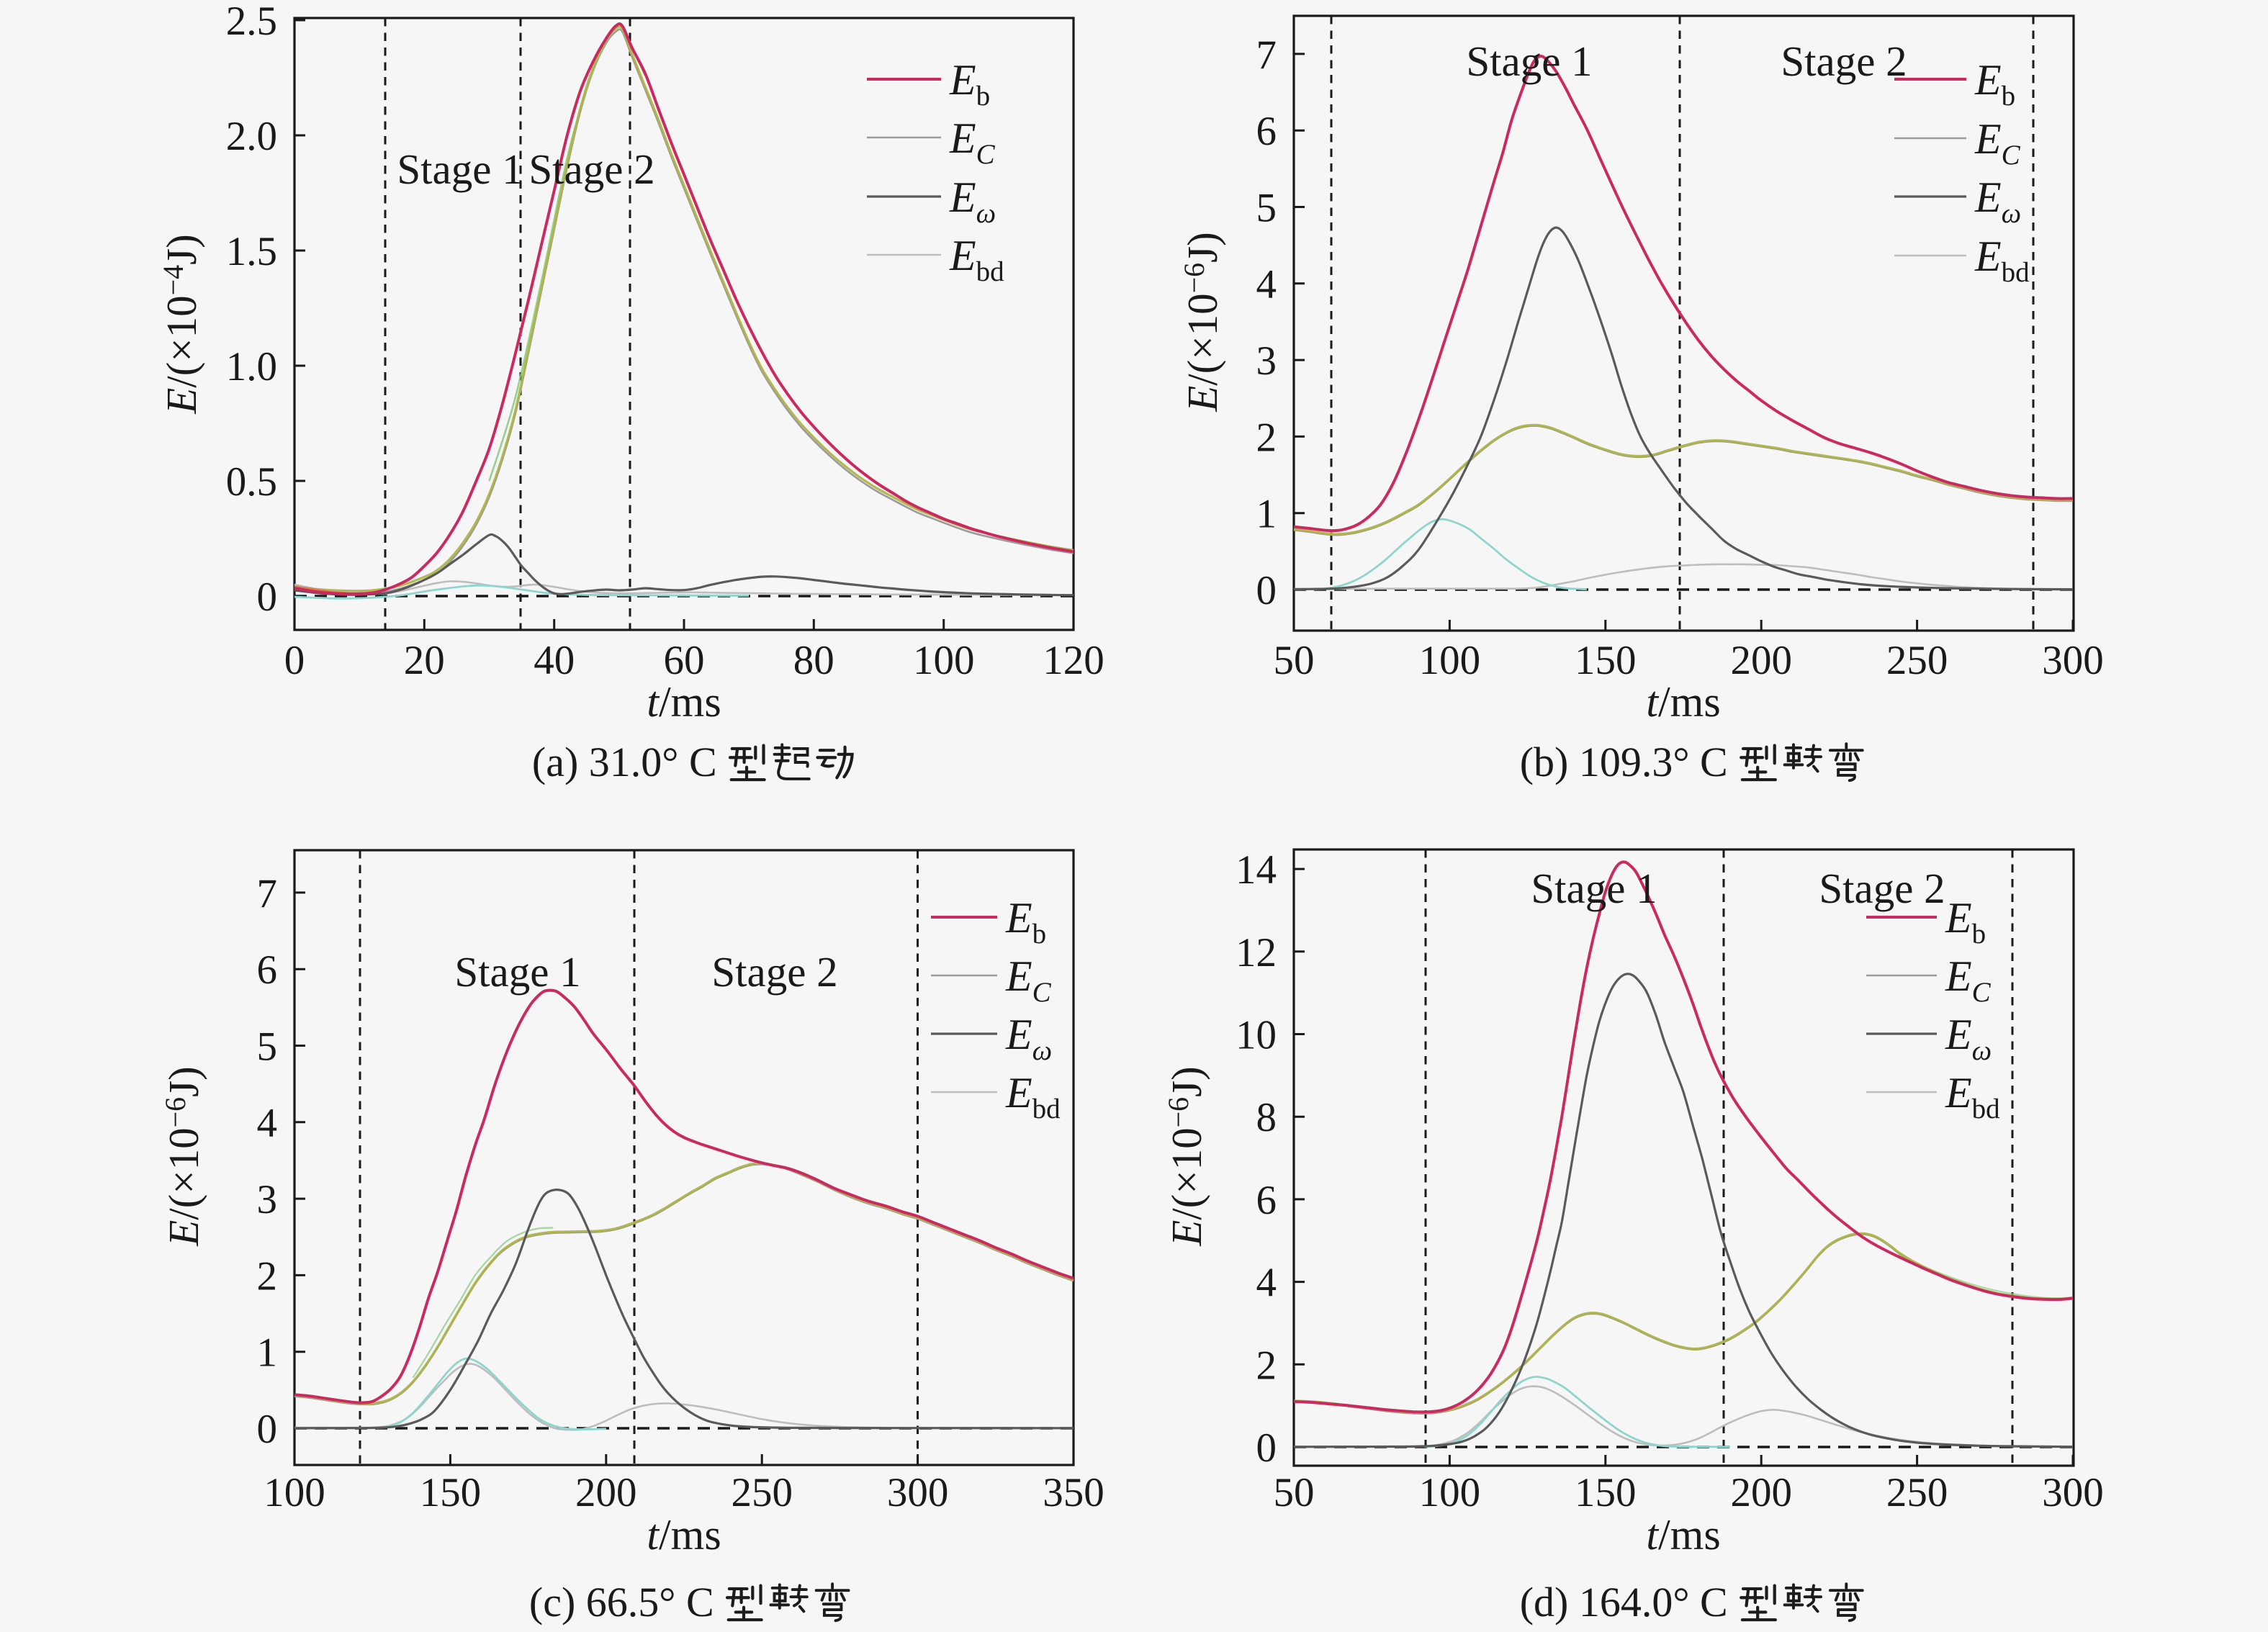 Image resolution: width=2268 pixels, height=1632 pixels. What do you see at coordinates (624, 762) in the screenshot?
I see `svg-text: (a) 31.0° C` at bounding box center [624, 762].